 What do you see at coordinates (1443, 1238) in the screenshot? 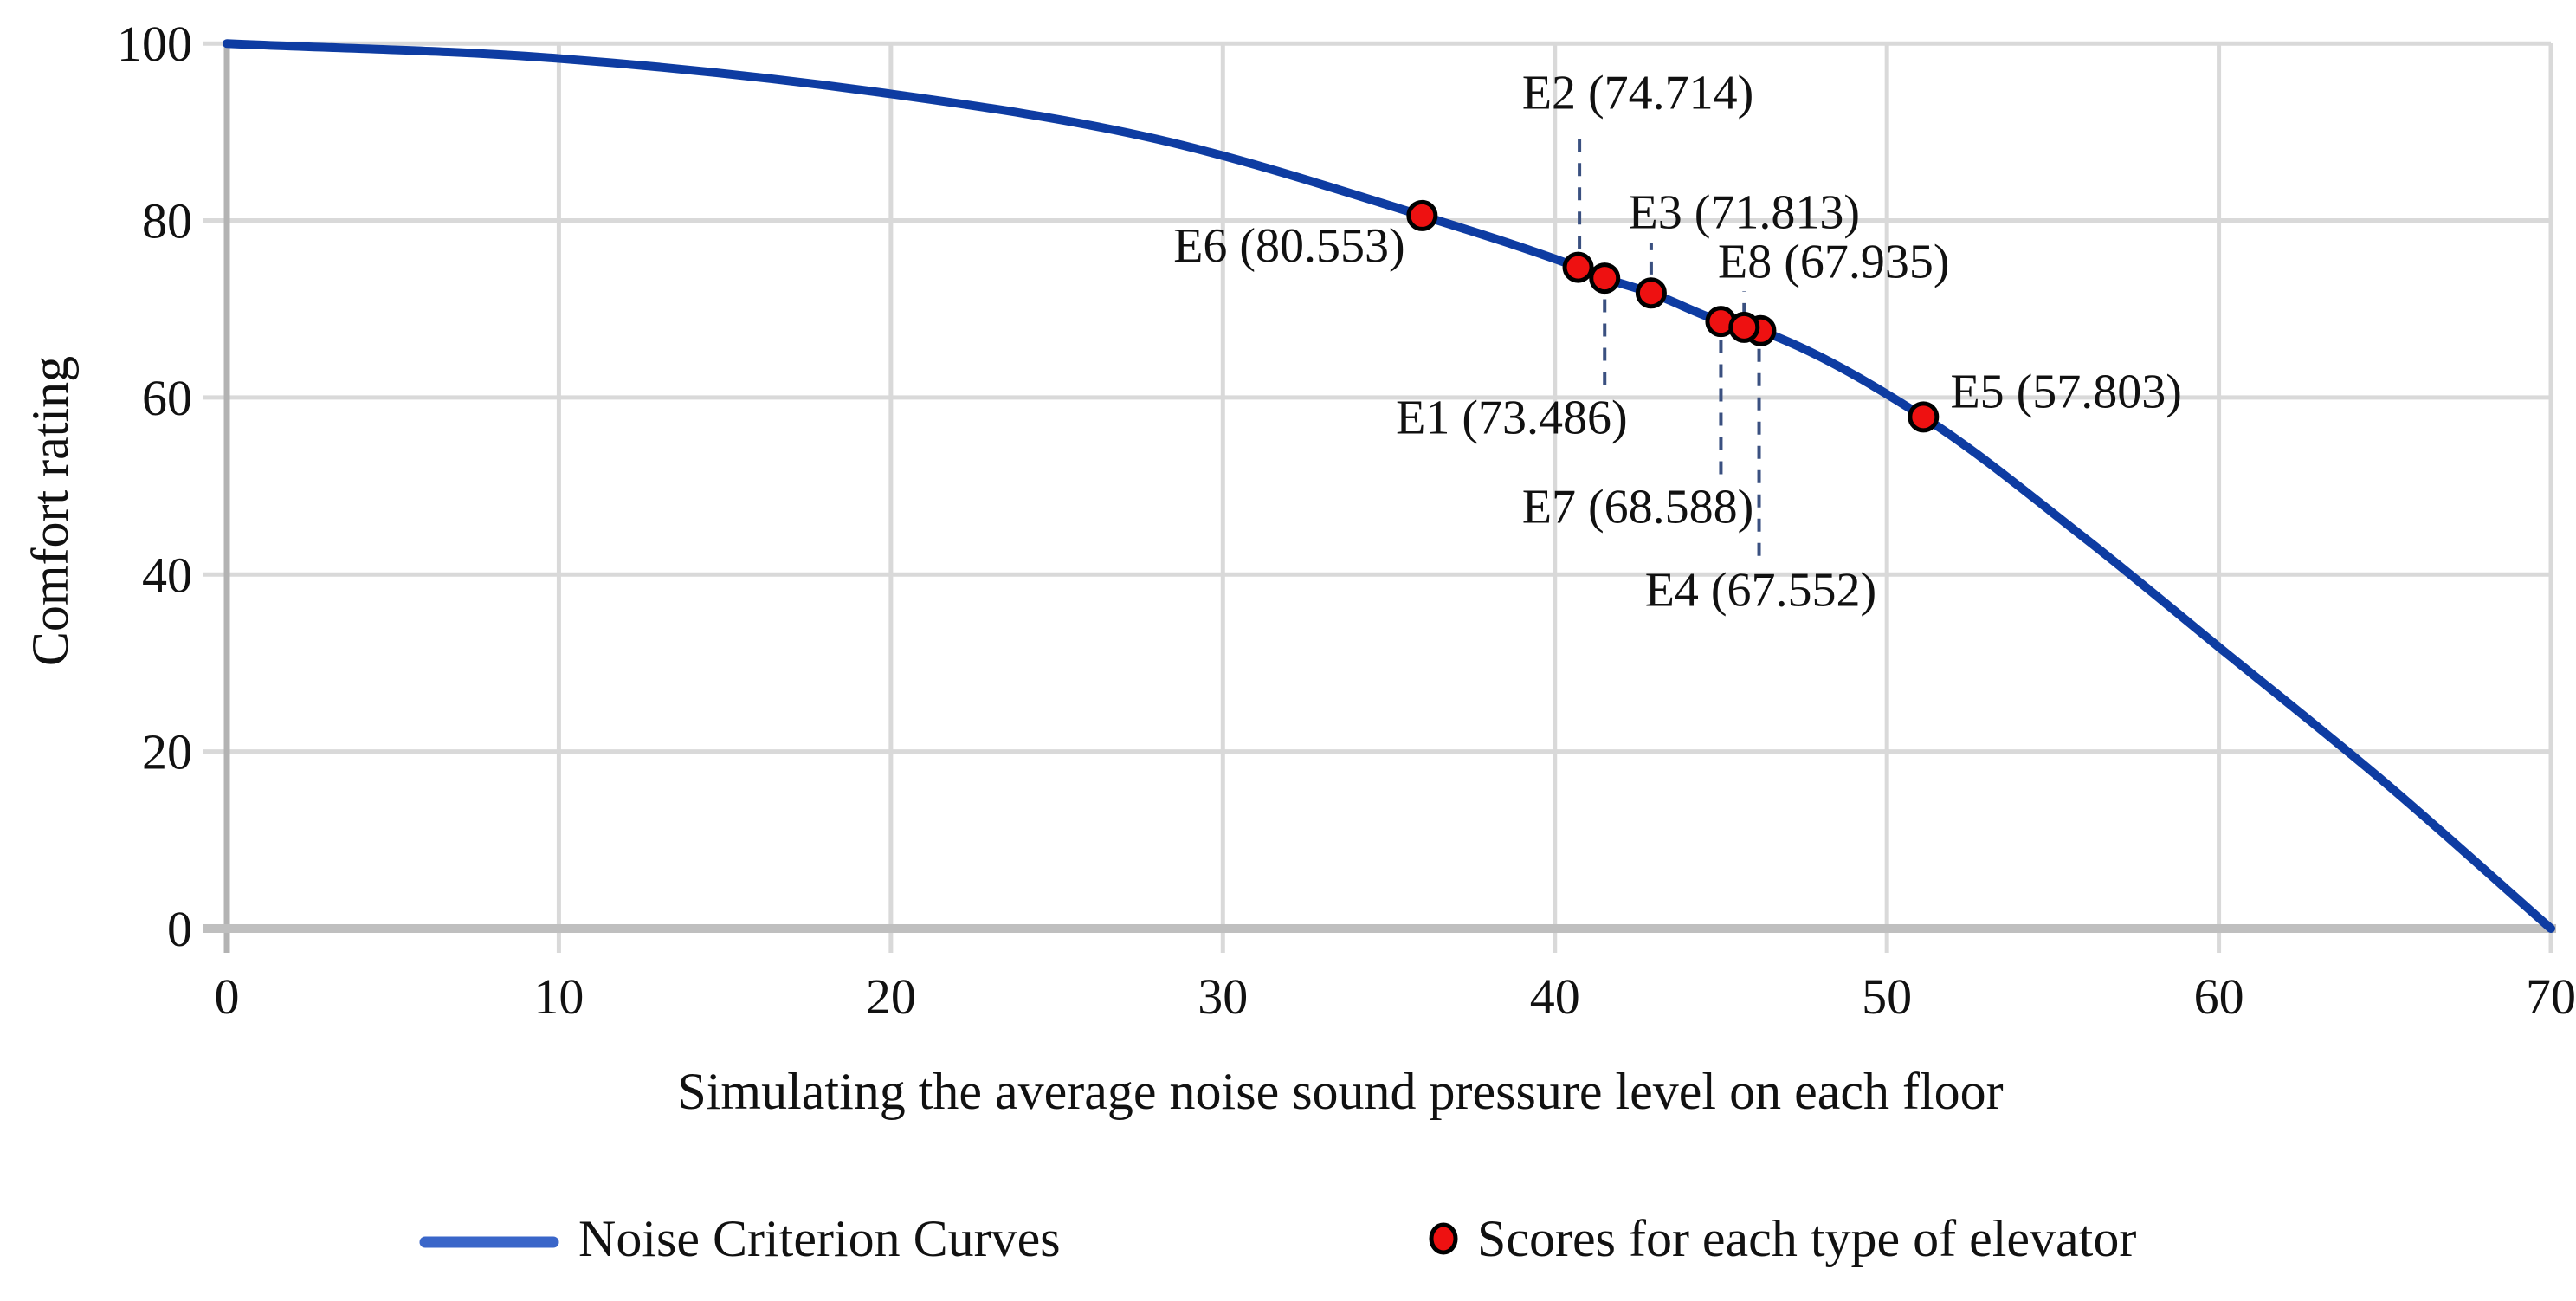
I see `legend-dot-swatch` at bounding box center [1443, 1238].